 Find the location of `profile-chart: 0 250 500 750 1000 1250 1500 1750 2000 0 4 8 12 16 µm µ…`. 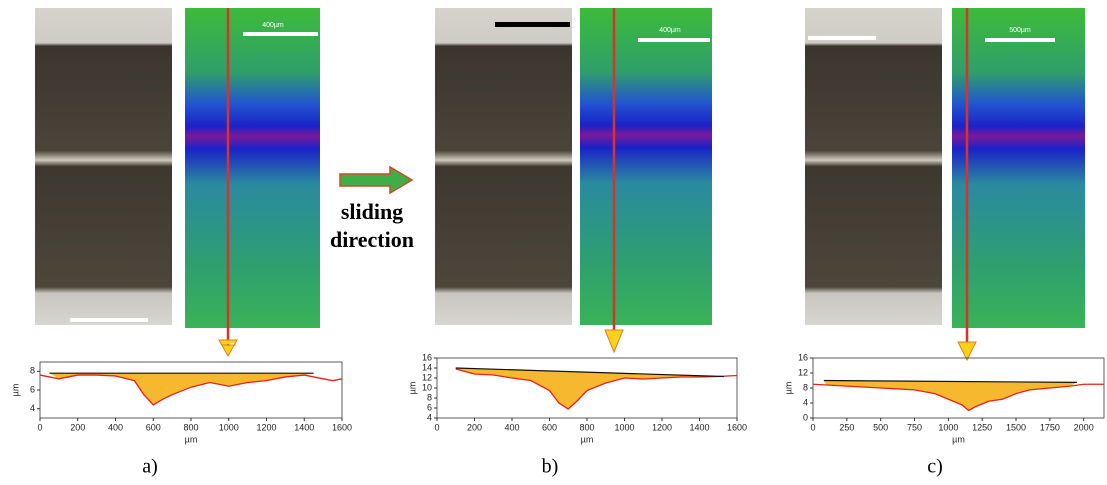

profile-chart: 0 250 500 750 1000 1250 1500 1750 2000 0 4 8 12 16 µm µ… is located at coordinates (944, 398).